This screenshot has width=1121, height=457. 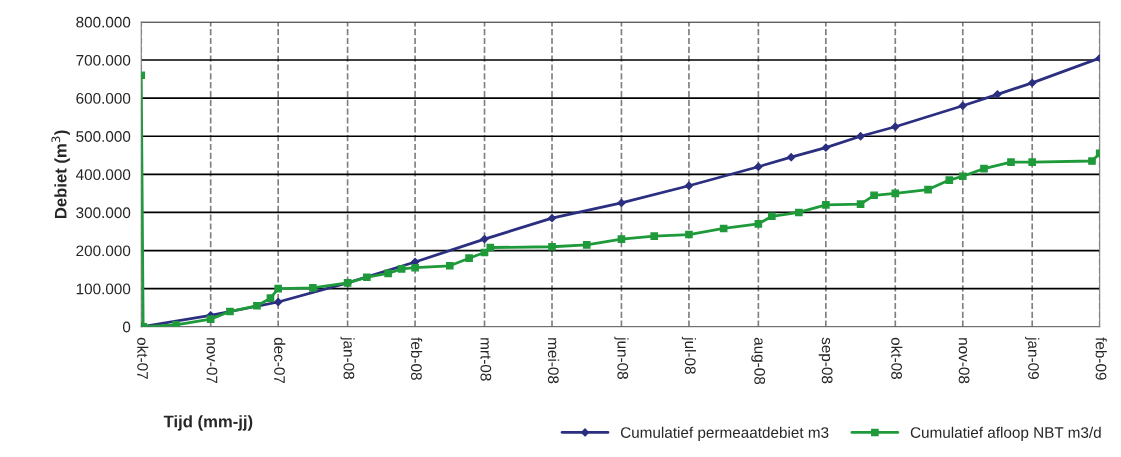 I want to click on legend-label: Cumulatief afloop NBT m3/d, so click(x=1005, y=433).